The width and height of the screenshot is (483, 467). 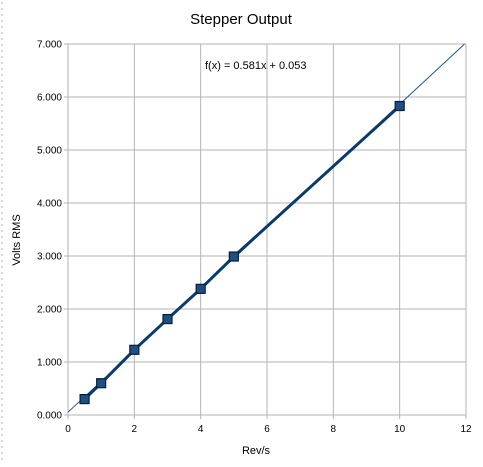 What do you see at coordinates (49, 45) in the screenshot?
I see `y-tick-label: 7.000` at bounding box center [49, 45].